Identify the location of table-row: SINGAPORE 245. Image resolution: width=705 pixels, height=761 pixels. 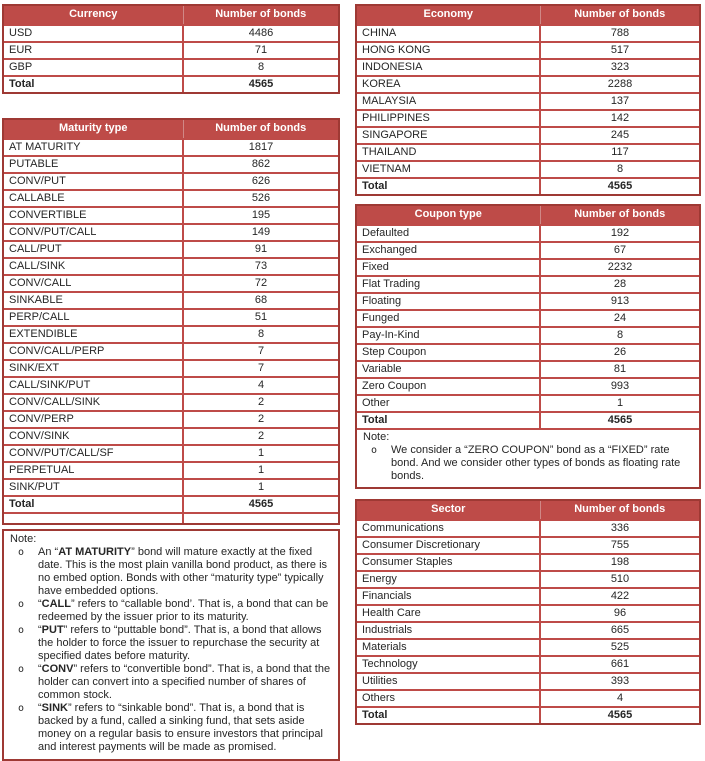
(528, 135).